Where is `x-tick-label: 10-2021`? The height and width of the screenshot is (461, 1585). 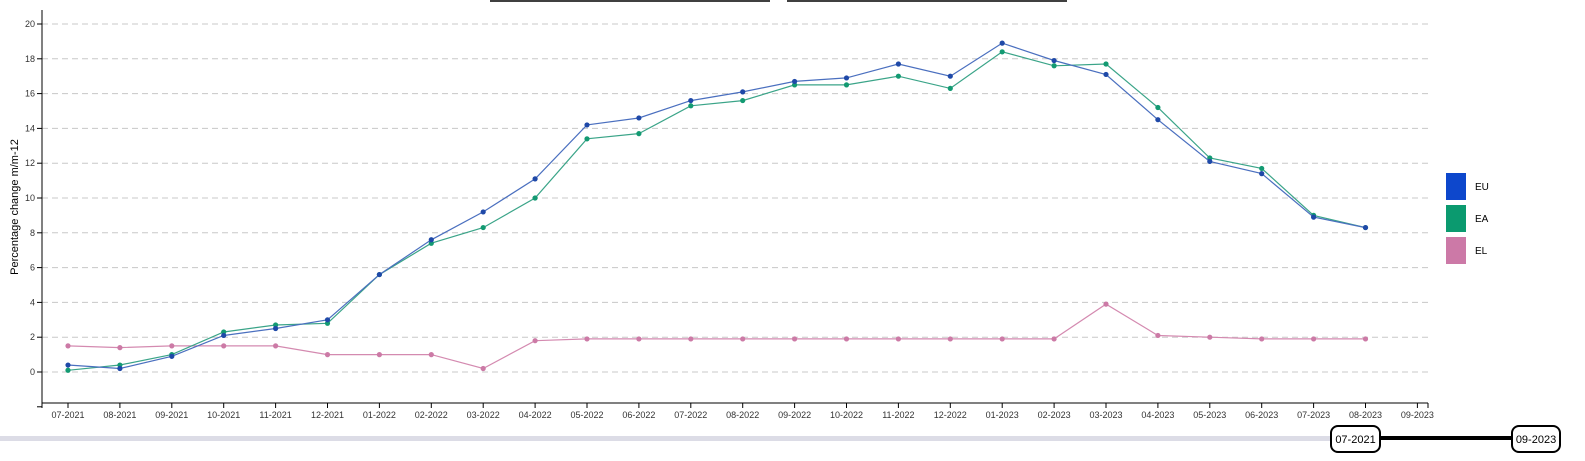 x-tick-label: 10-2021 is located at coordinates (223, 415).